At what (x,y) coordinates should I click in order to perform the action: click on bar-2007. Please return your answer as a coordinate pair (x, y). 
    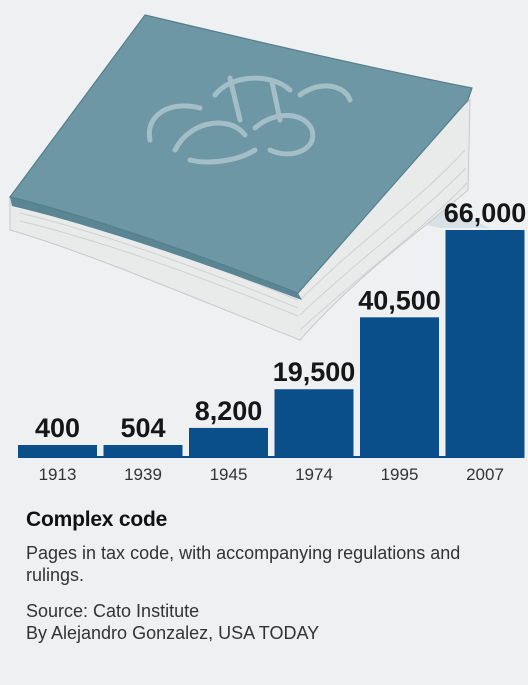
    Looking at the image, I should click on (485, 343).